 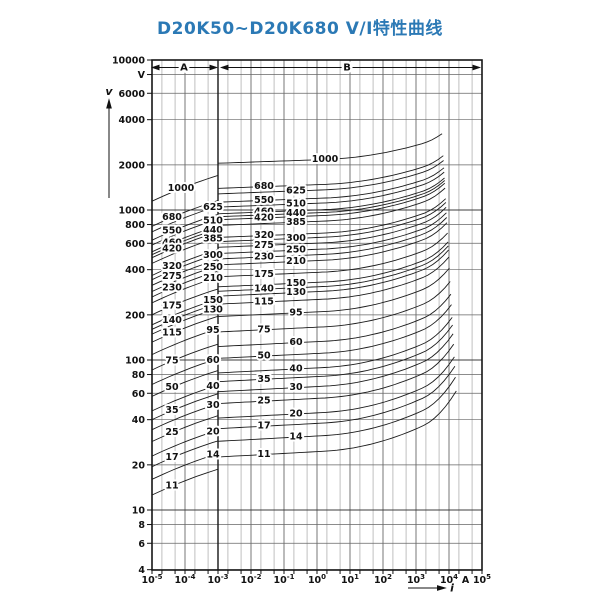 I want to click on curve-label-b-14: 14, so click(x=296, y=437).